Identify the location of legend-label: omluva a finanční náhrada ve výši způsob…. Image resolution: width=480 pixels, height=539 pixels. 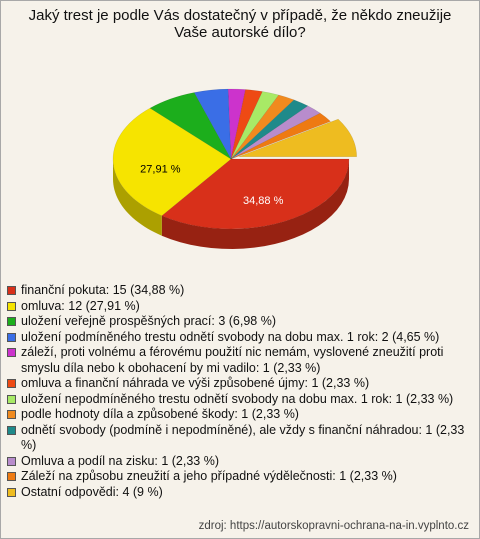
(195, 383).